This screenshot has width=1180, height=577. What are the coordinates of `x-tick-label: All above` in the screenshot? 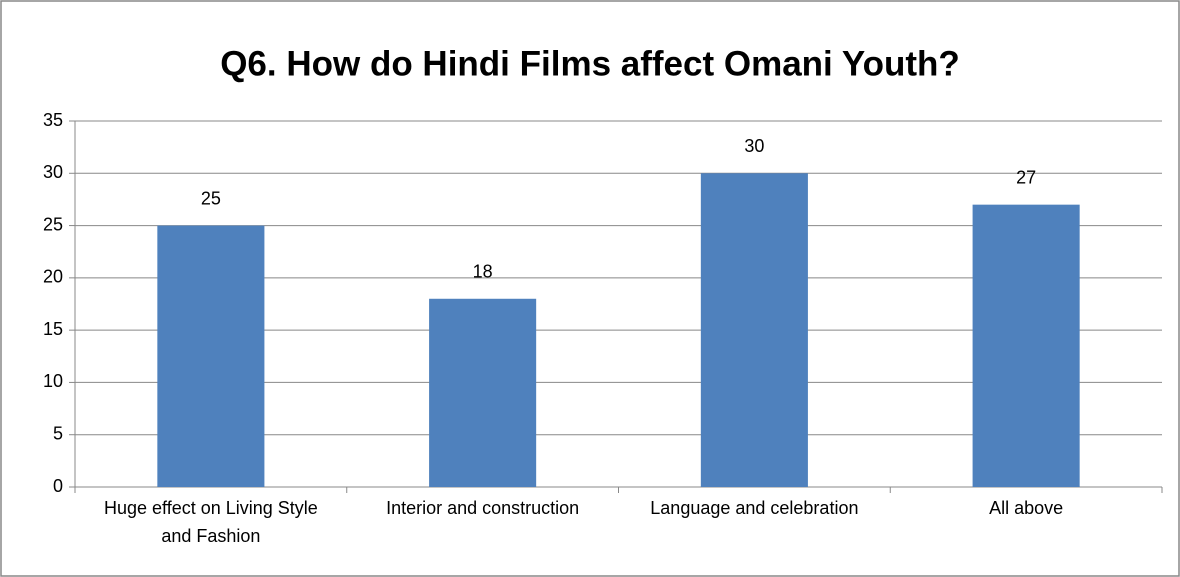 It's located at (1026, 508).